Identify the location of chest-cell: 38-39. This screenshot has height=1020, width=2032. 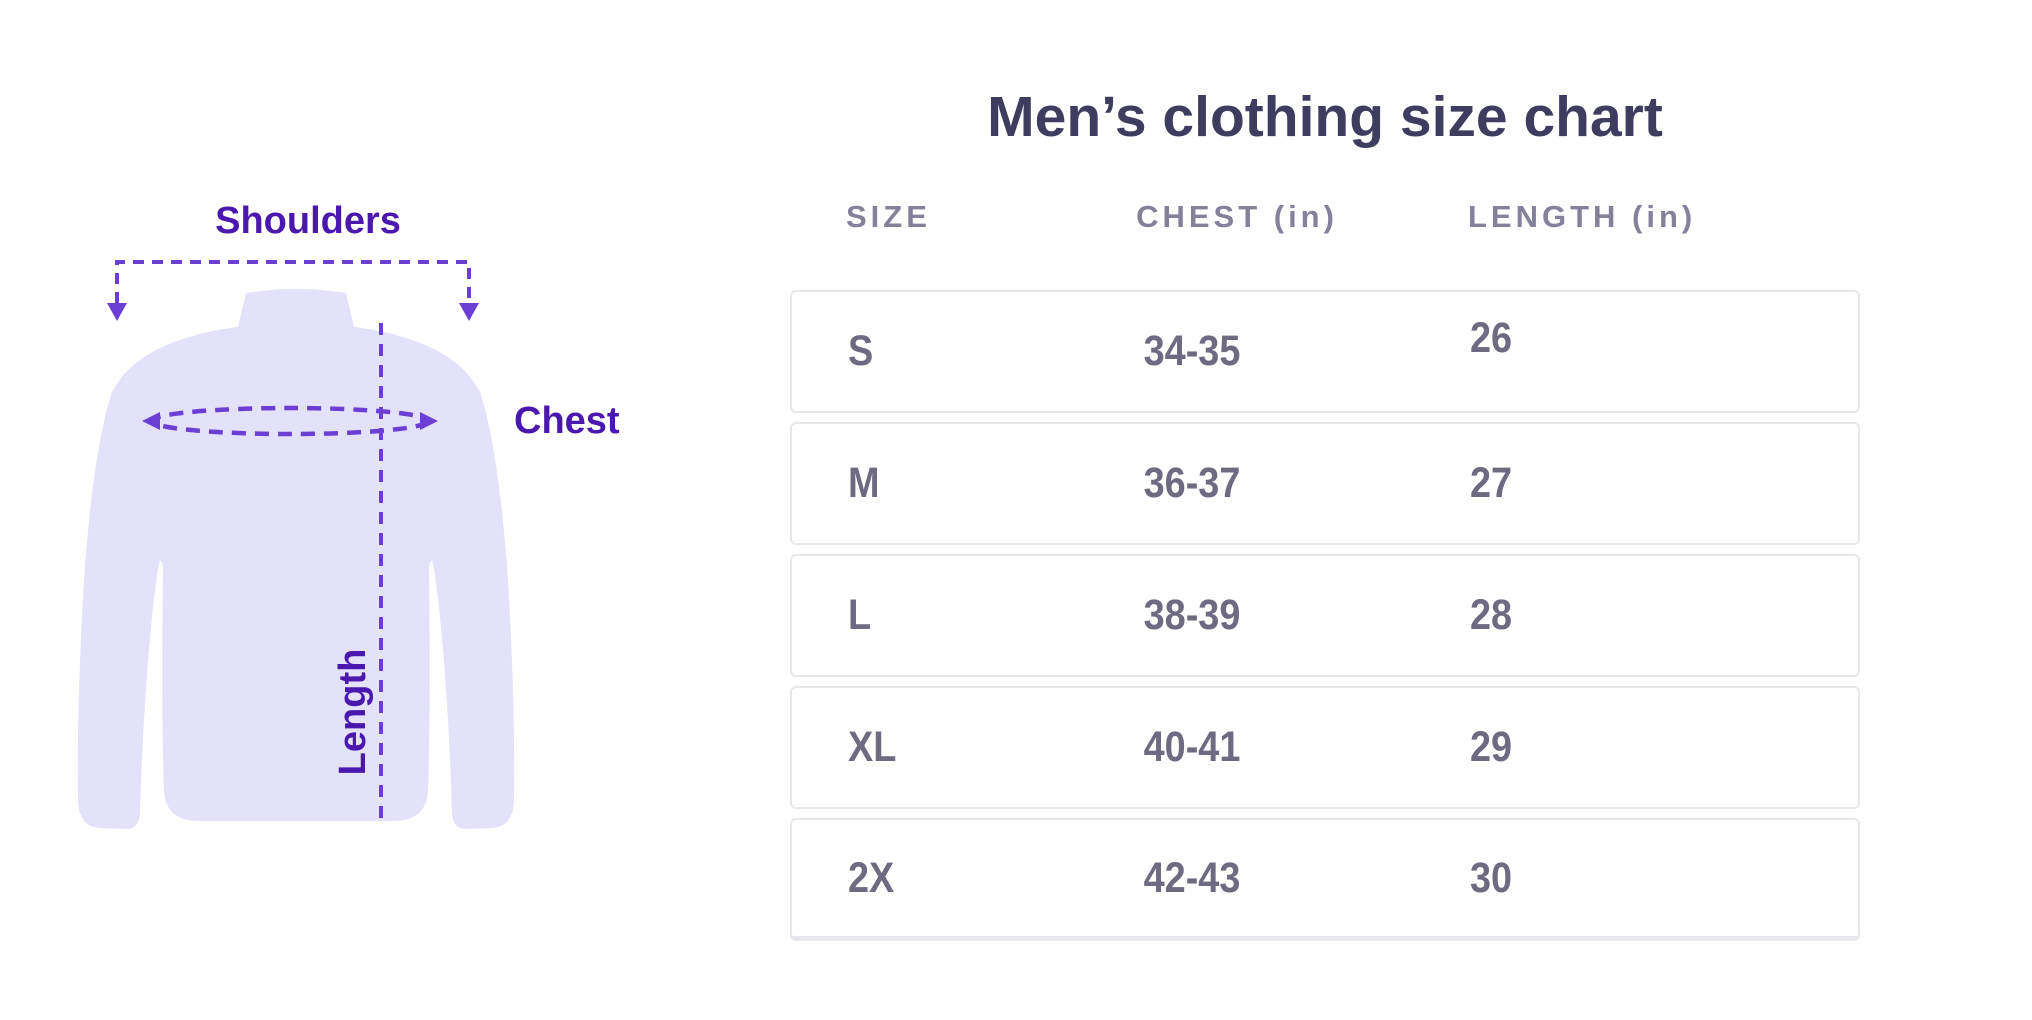
(1192, 615).